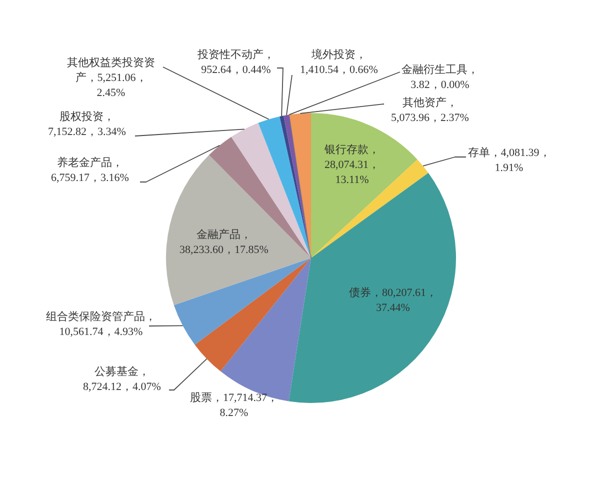  I want to click on data-label: 金融产品，38,233.60，17.85%, so click(224, 242).